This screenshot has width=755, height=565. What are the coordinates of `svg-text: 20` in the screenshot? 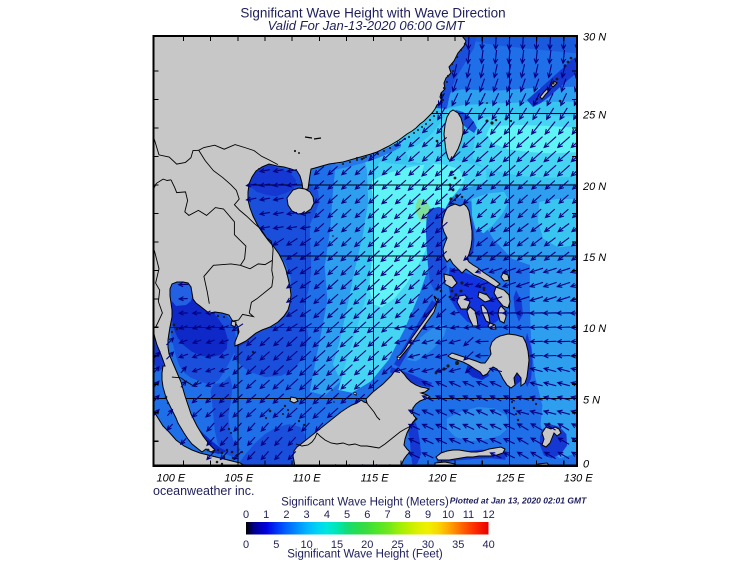 It's located at (367, 545).